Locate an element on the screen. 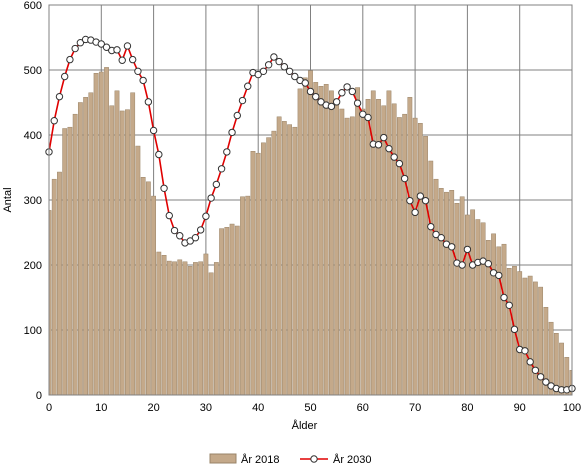  x-tick-label: 70 is located at coordinates (415, 408).